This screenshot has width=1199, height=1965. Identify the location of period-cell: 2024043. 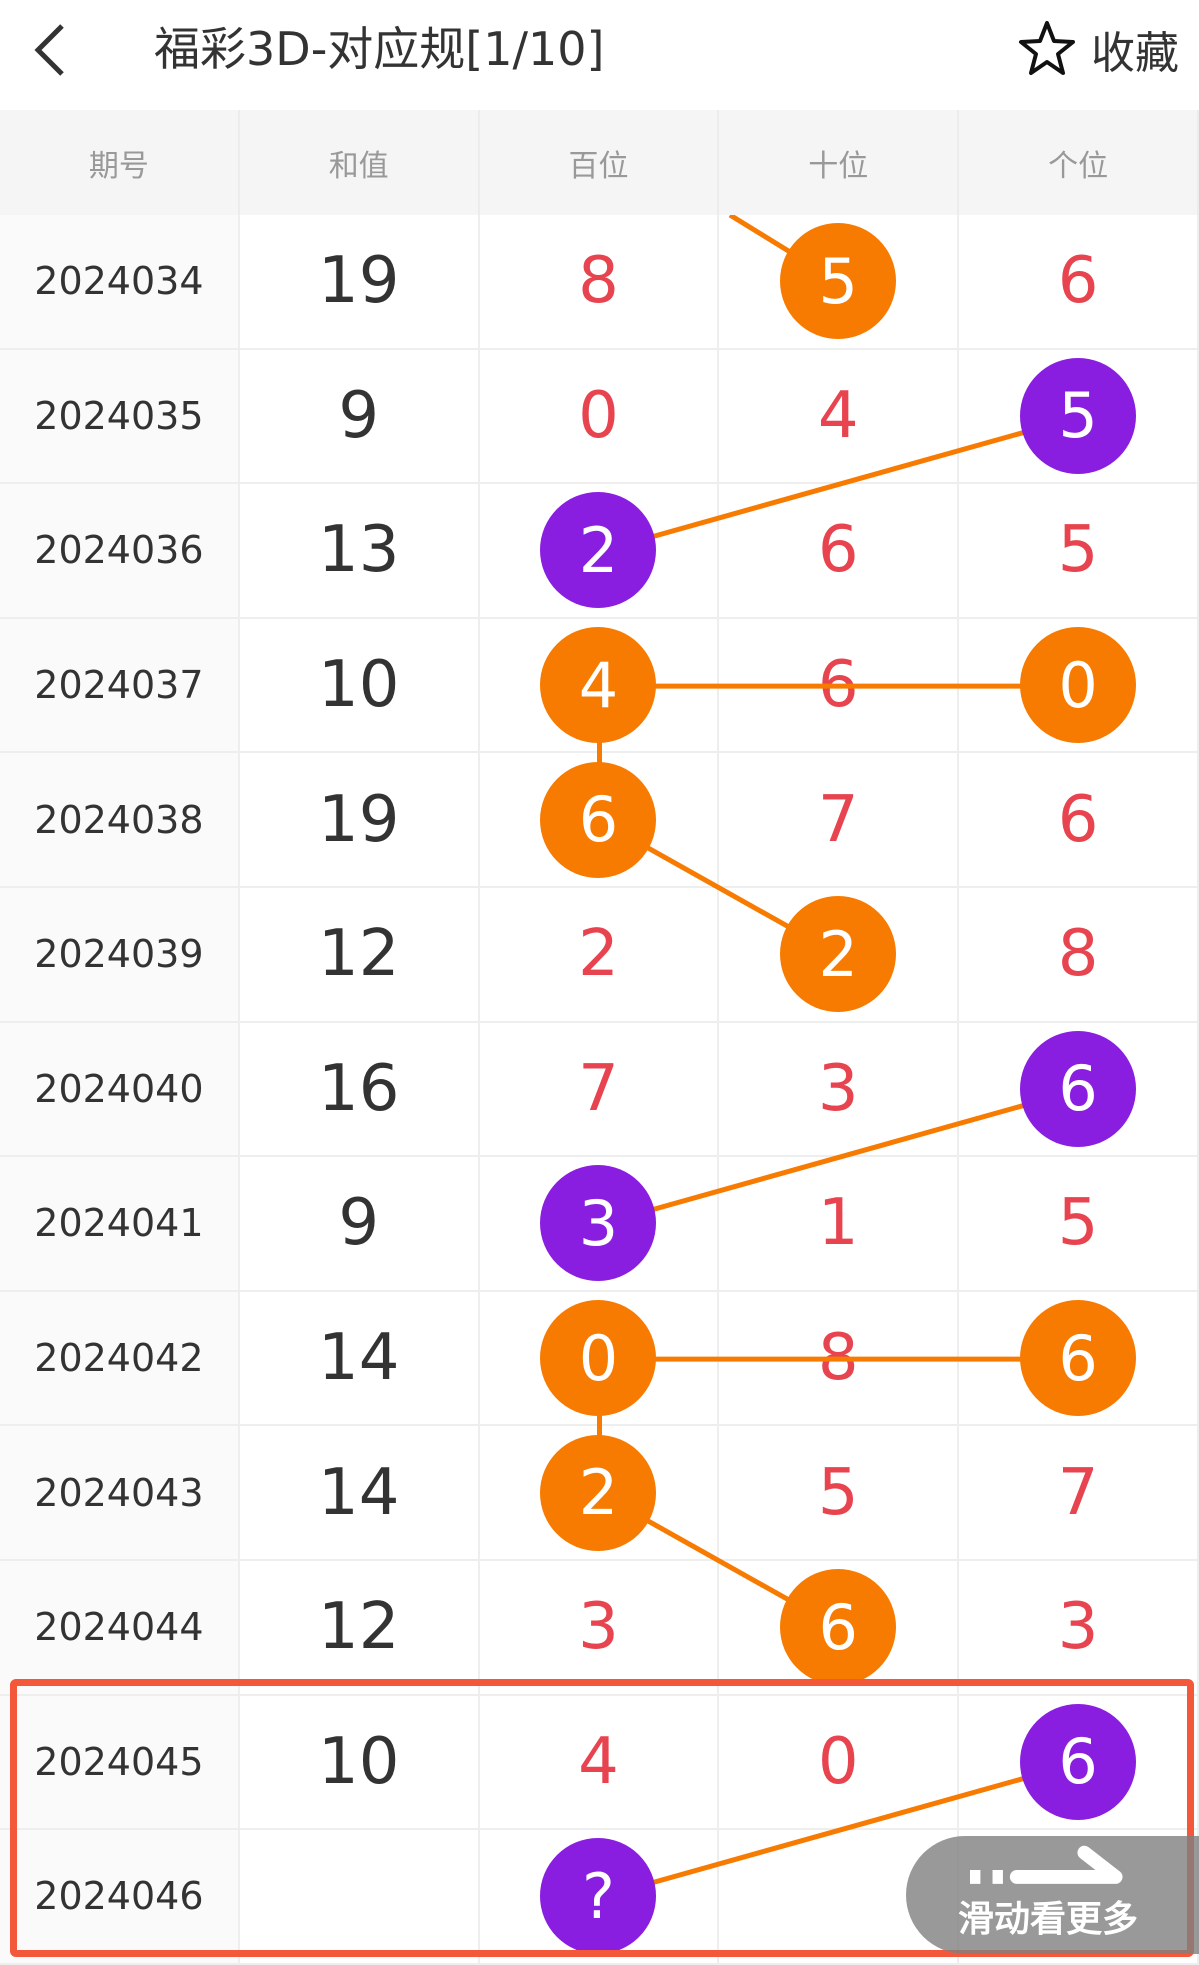
(120, 1492).